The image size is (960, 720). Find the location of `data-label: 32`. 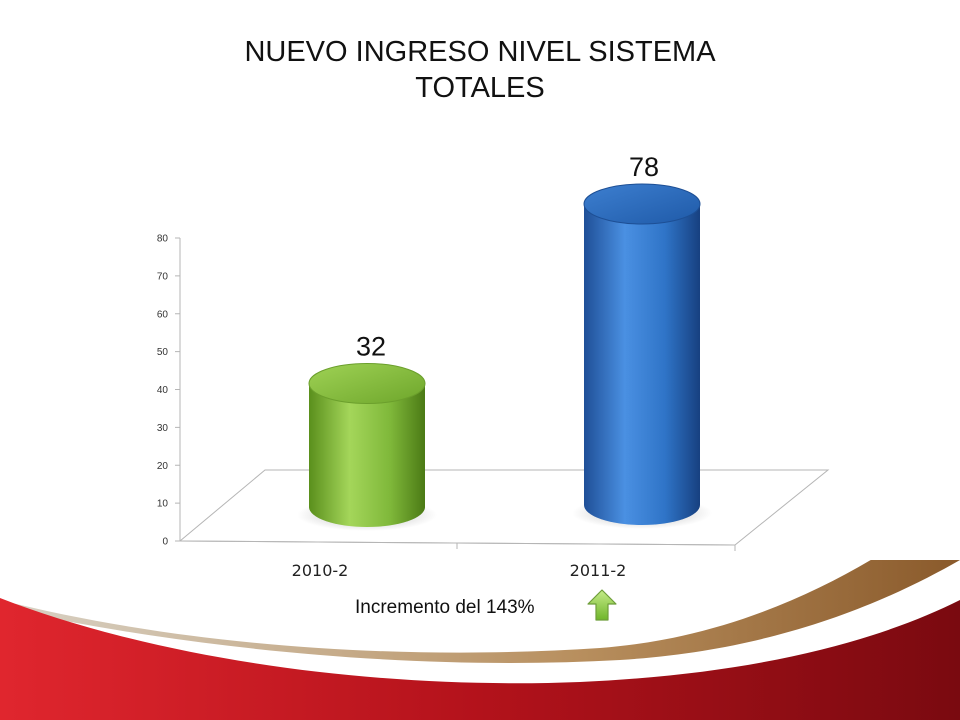

data-label: 32 is located at coordinates (371, 347).